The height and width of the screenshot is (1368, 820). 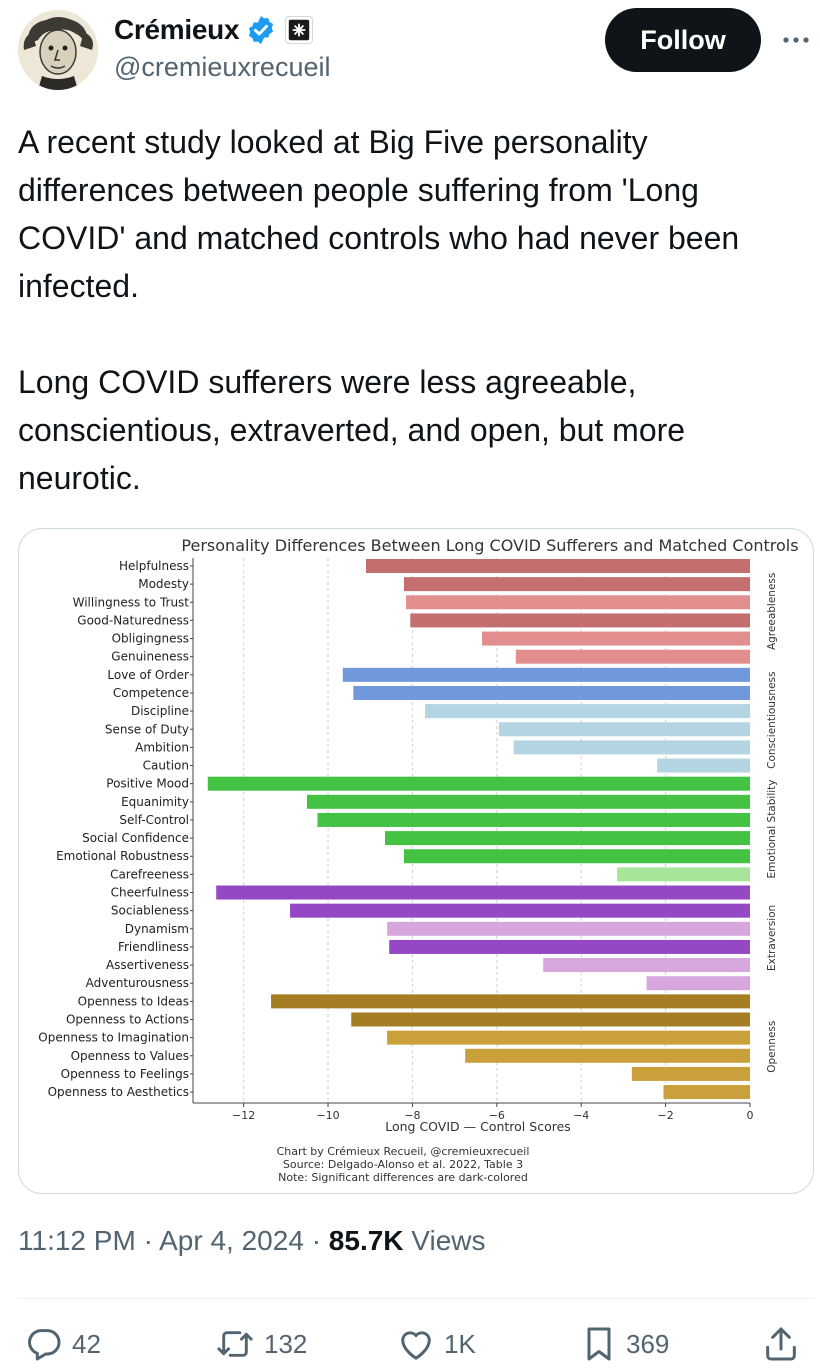 What do you see at coordinates (147, 965) in the screenshot?
I see `y-tick-label: Assertiveness` at bounding box center [147, 965].